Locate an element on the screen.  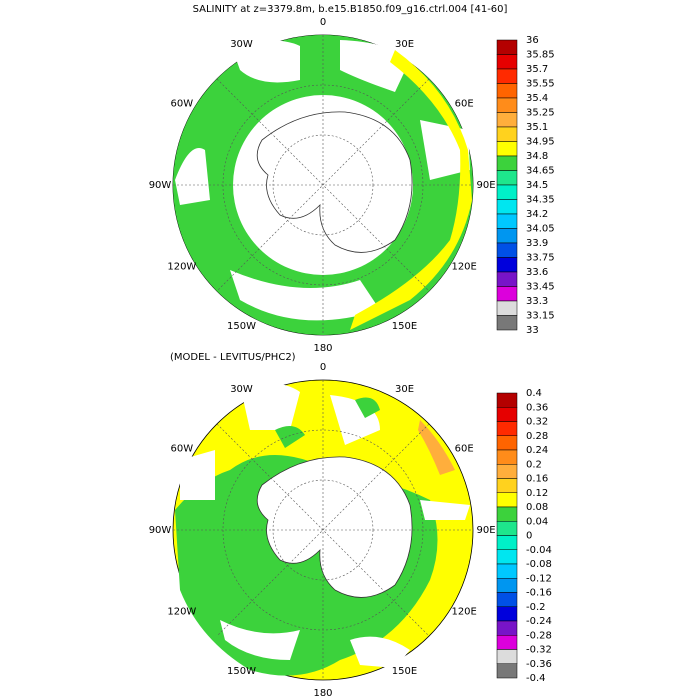
colorbar-label: 0.4 is located at coordinates (534, 393).